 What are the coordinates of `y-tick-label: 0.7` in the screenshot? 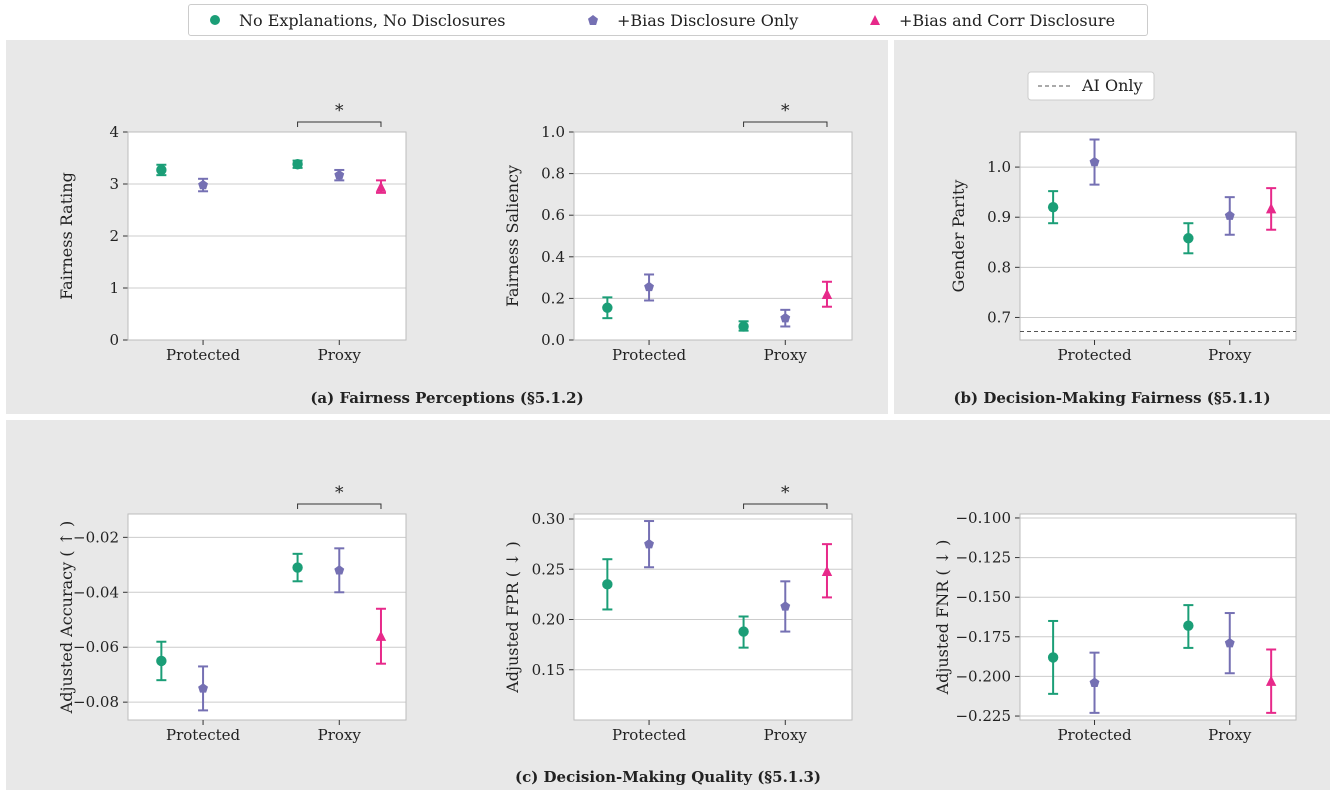 It's located at (999, 317).